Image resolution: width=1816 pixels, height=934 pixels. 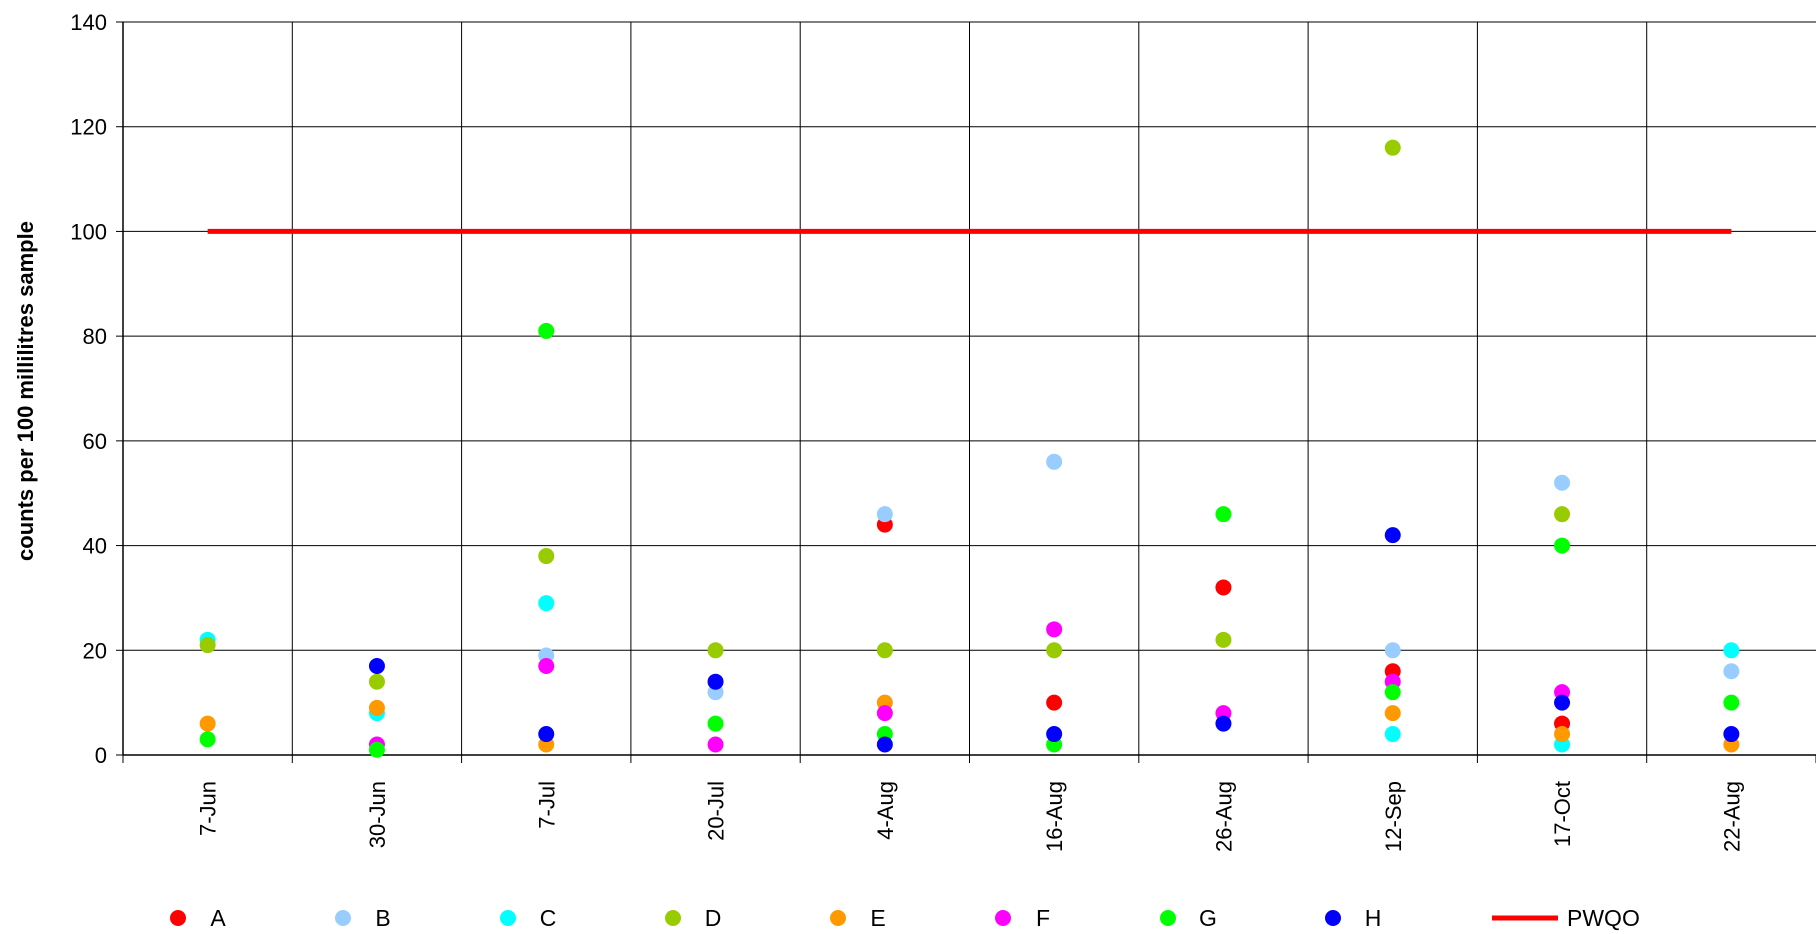 I want to click on legend-label-H: H, so click(x=1373, y=918).